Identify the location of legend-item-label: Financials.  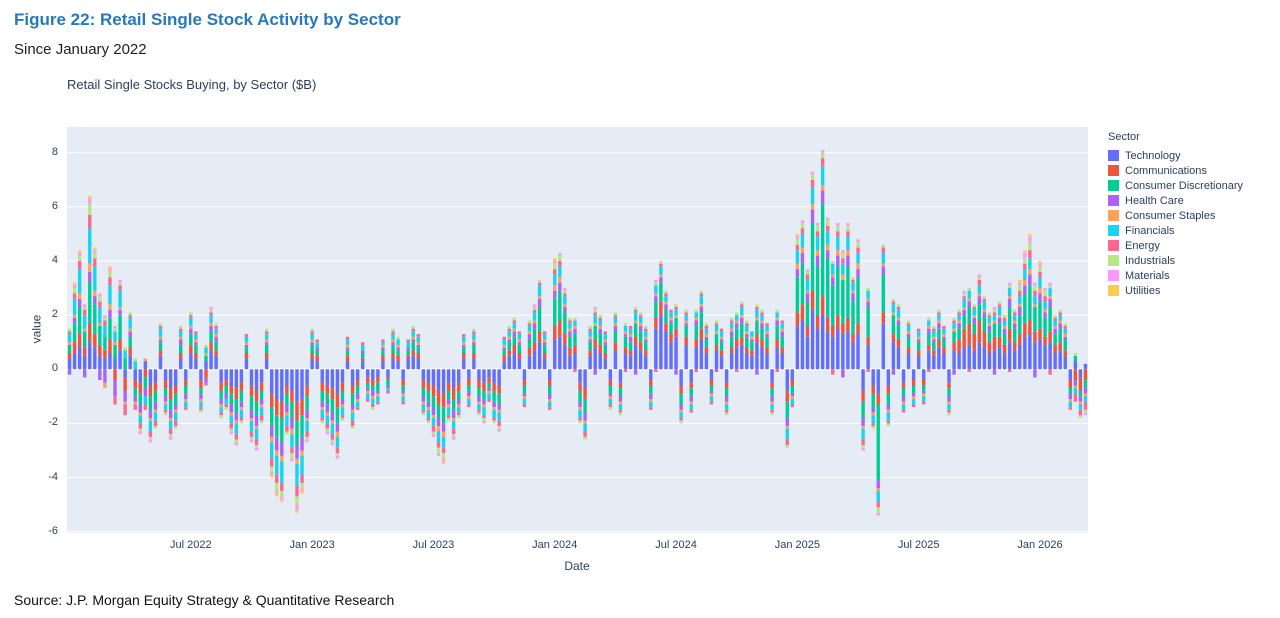
(1150, 230).